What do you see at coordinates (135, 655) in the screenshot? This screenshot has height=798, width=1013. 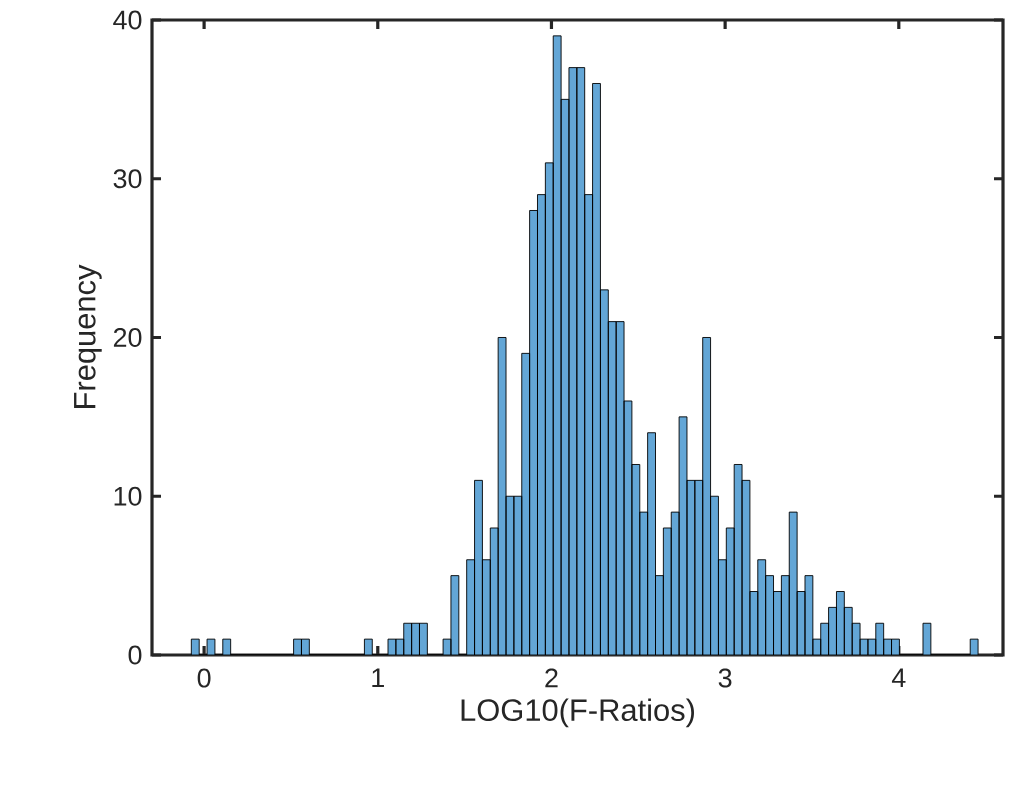 I see `y-tick-label: 0` at bounding box center [135, 655].